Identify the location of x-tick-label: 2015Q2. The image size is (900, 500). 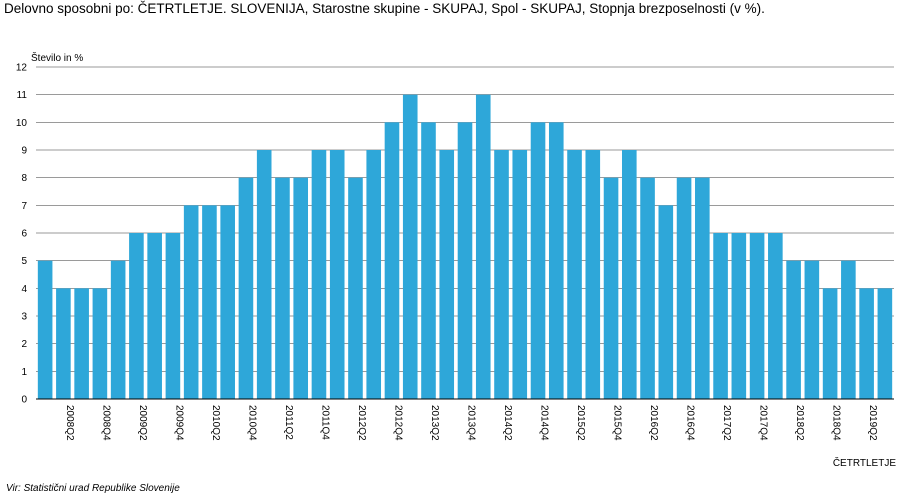
(580, 423).